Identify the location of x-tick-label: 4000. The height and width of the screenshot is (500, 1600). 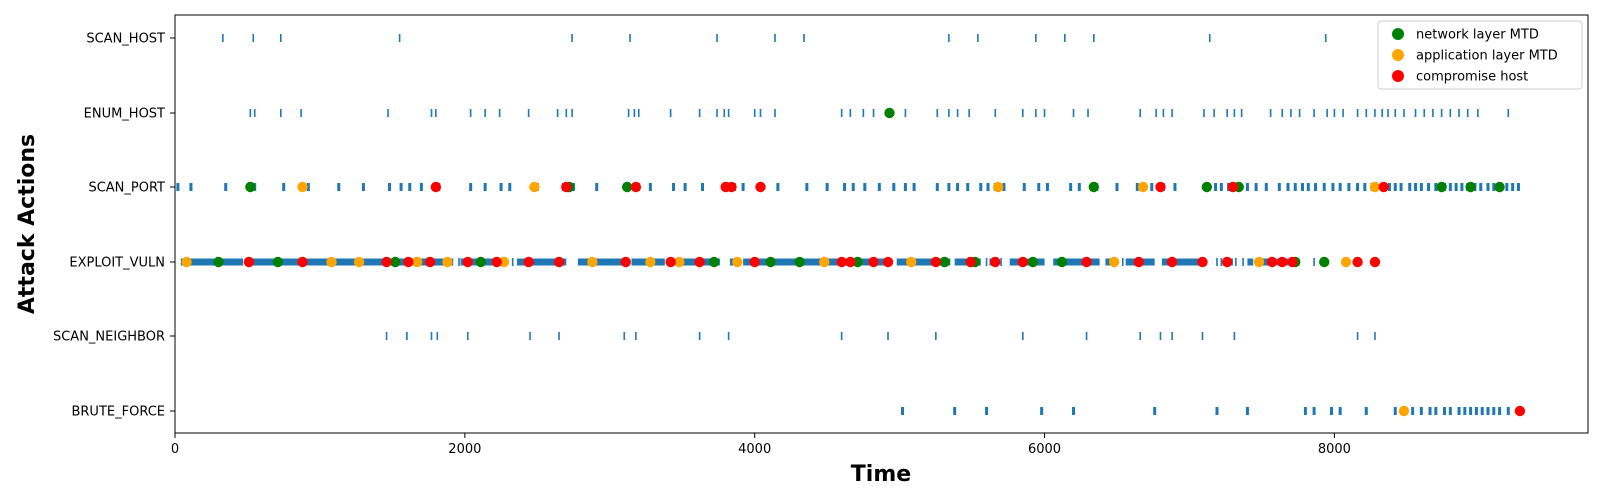
(754, 449).